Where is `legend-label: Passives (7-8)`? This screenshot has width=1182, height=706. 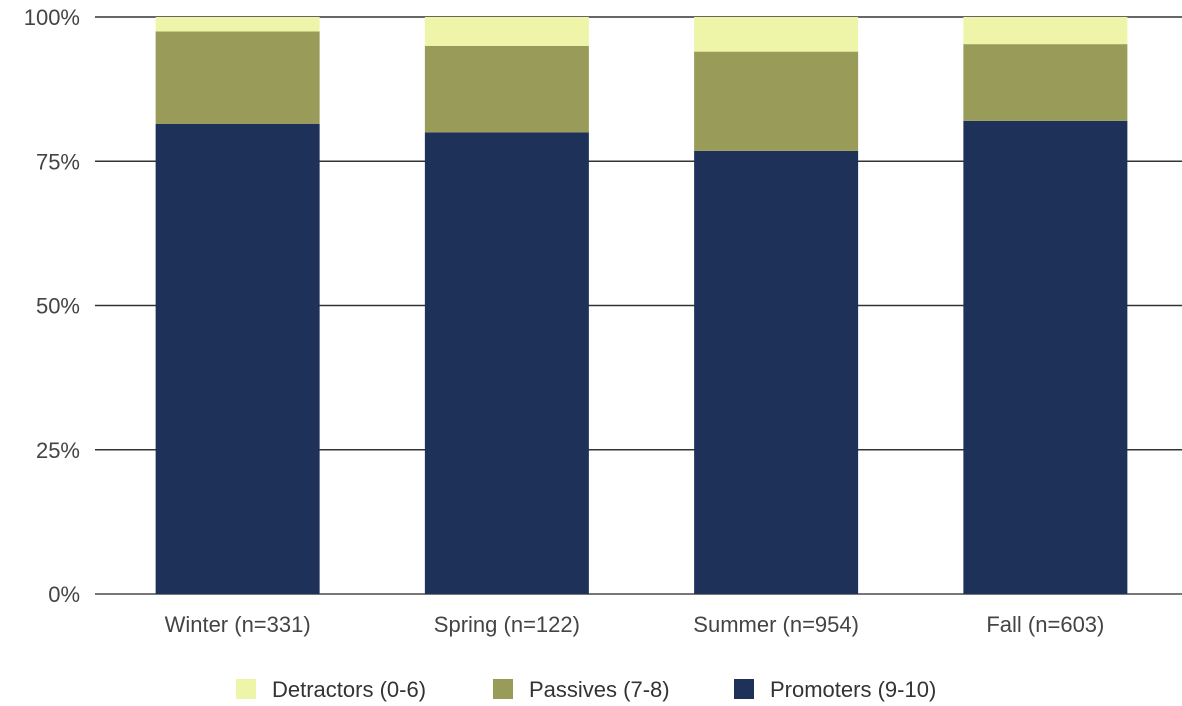 legend-label: Passives (7-8) is located at coordinates (599, 689).